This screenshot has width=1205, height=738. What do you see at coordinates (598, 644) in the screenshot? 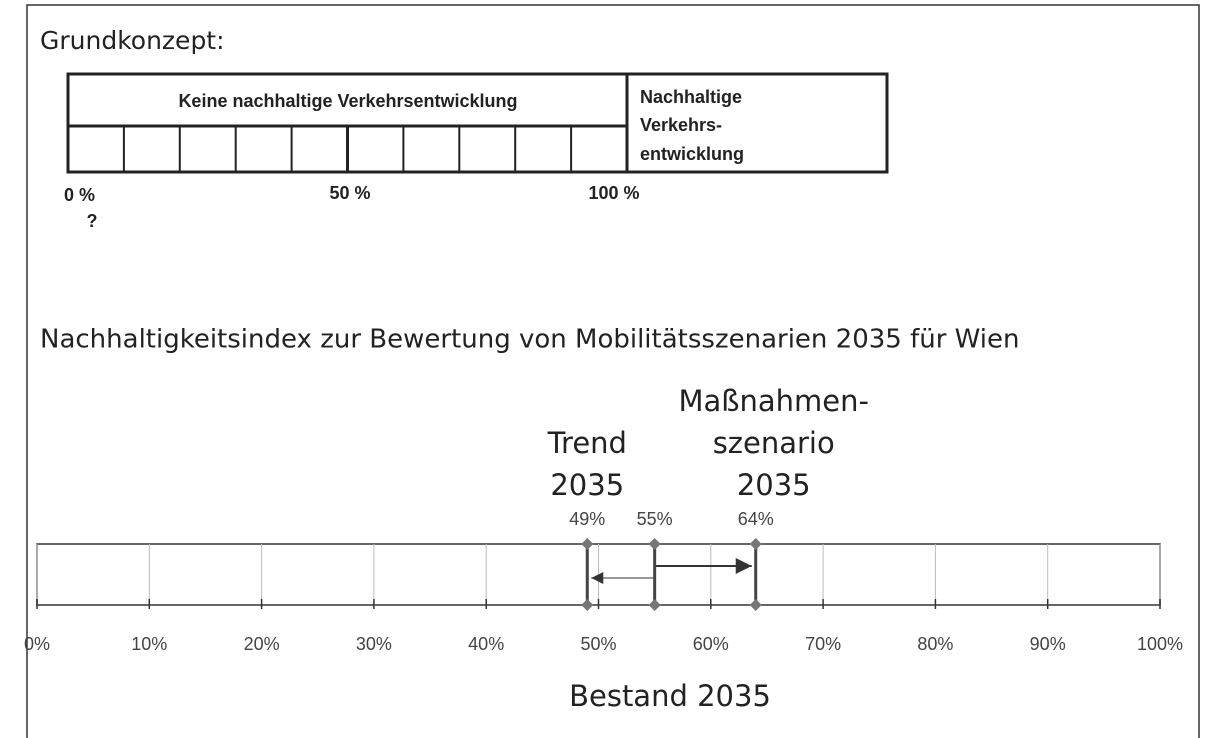
I see `tick-label: 50%` at bounding box center [598, 644].